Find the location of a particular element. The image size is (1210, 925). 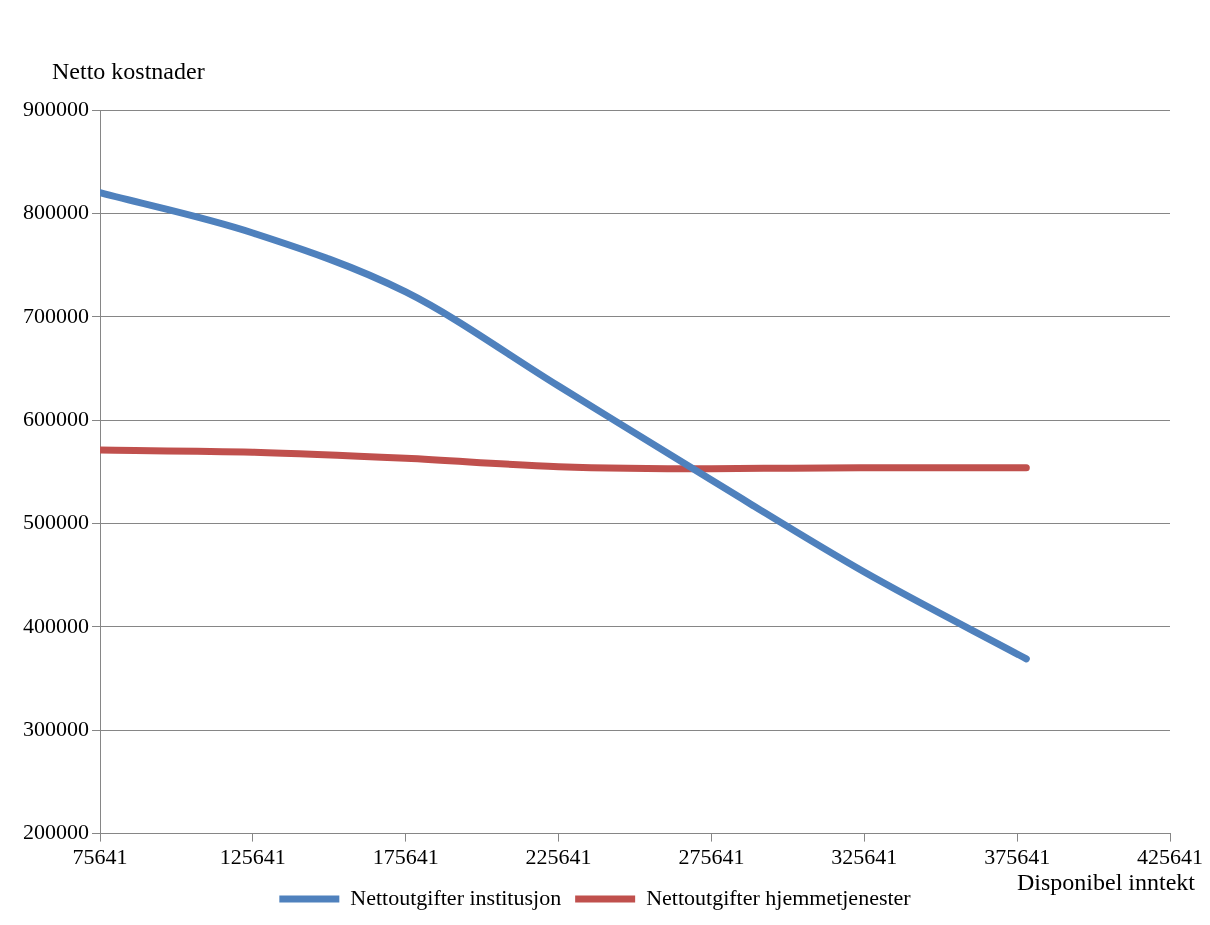

legend-label: Nettoutgifter institusjon is located at coordinates (456, 897).